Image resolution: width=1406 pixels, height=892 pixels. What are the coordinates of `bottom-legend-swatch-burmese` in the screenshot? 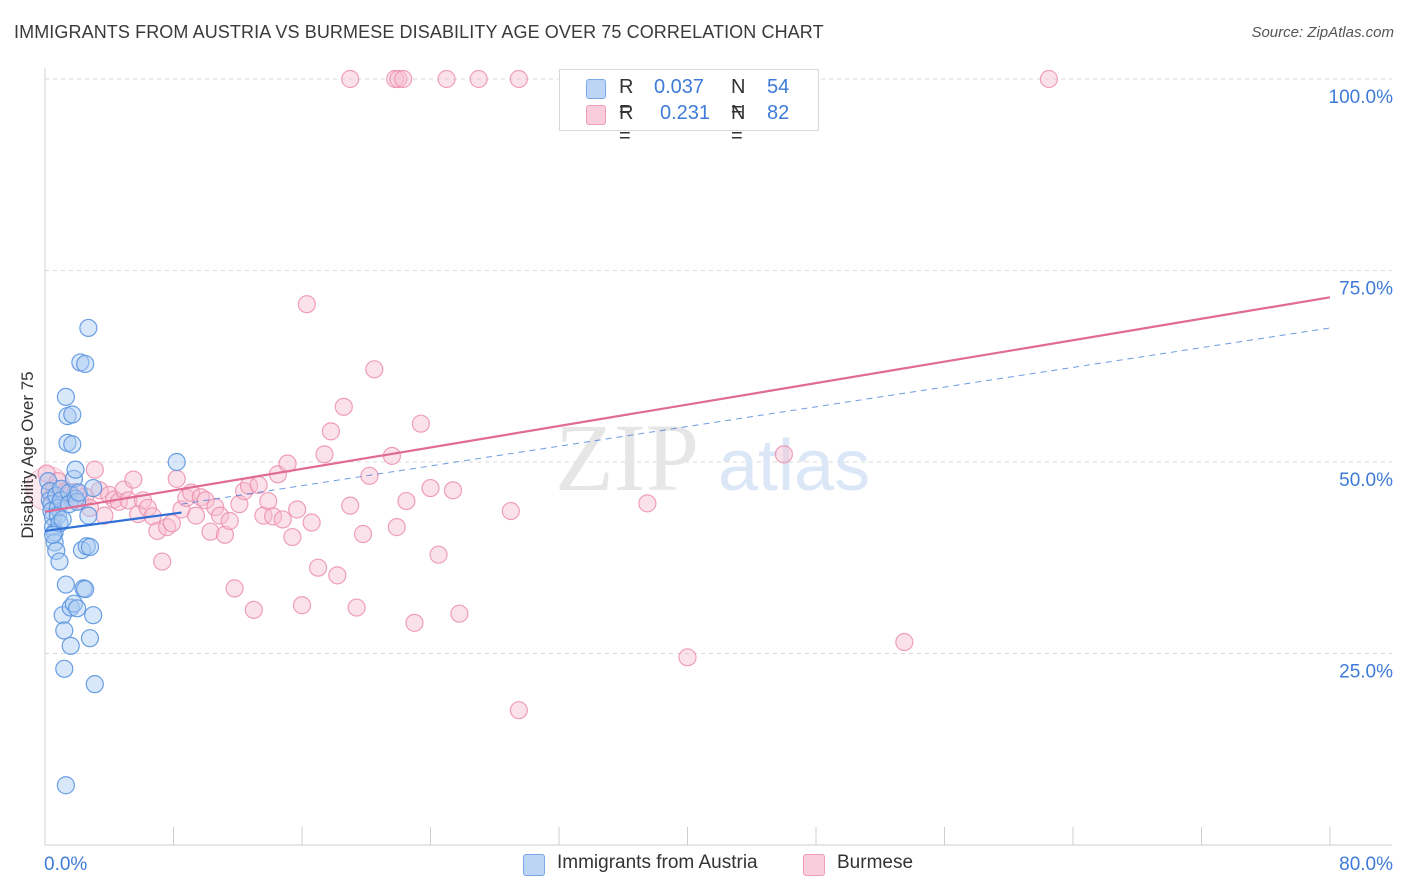 It's located at (814, 865).